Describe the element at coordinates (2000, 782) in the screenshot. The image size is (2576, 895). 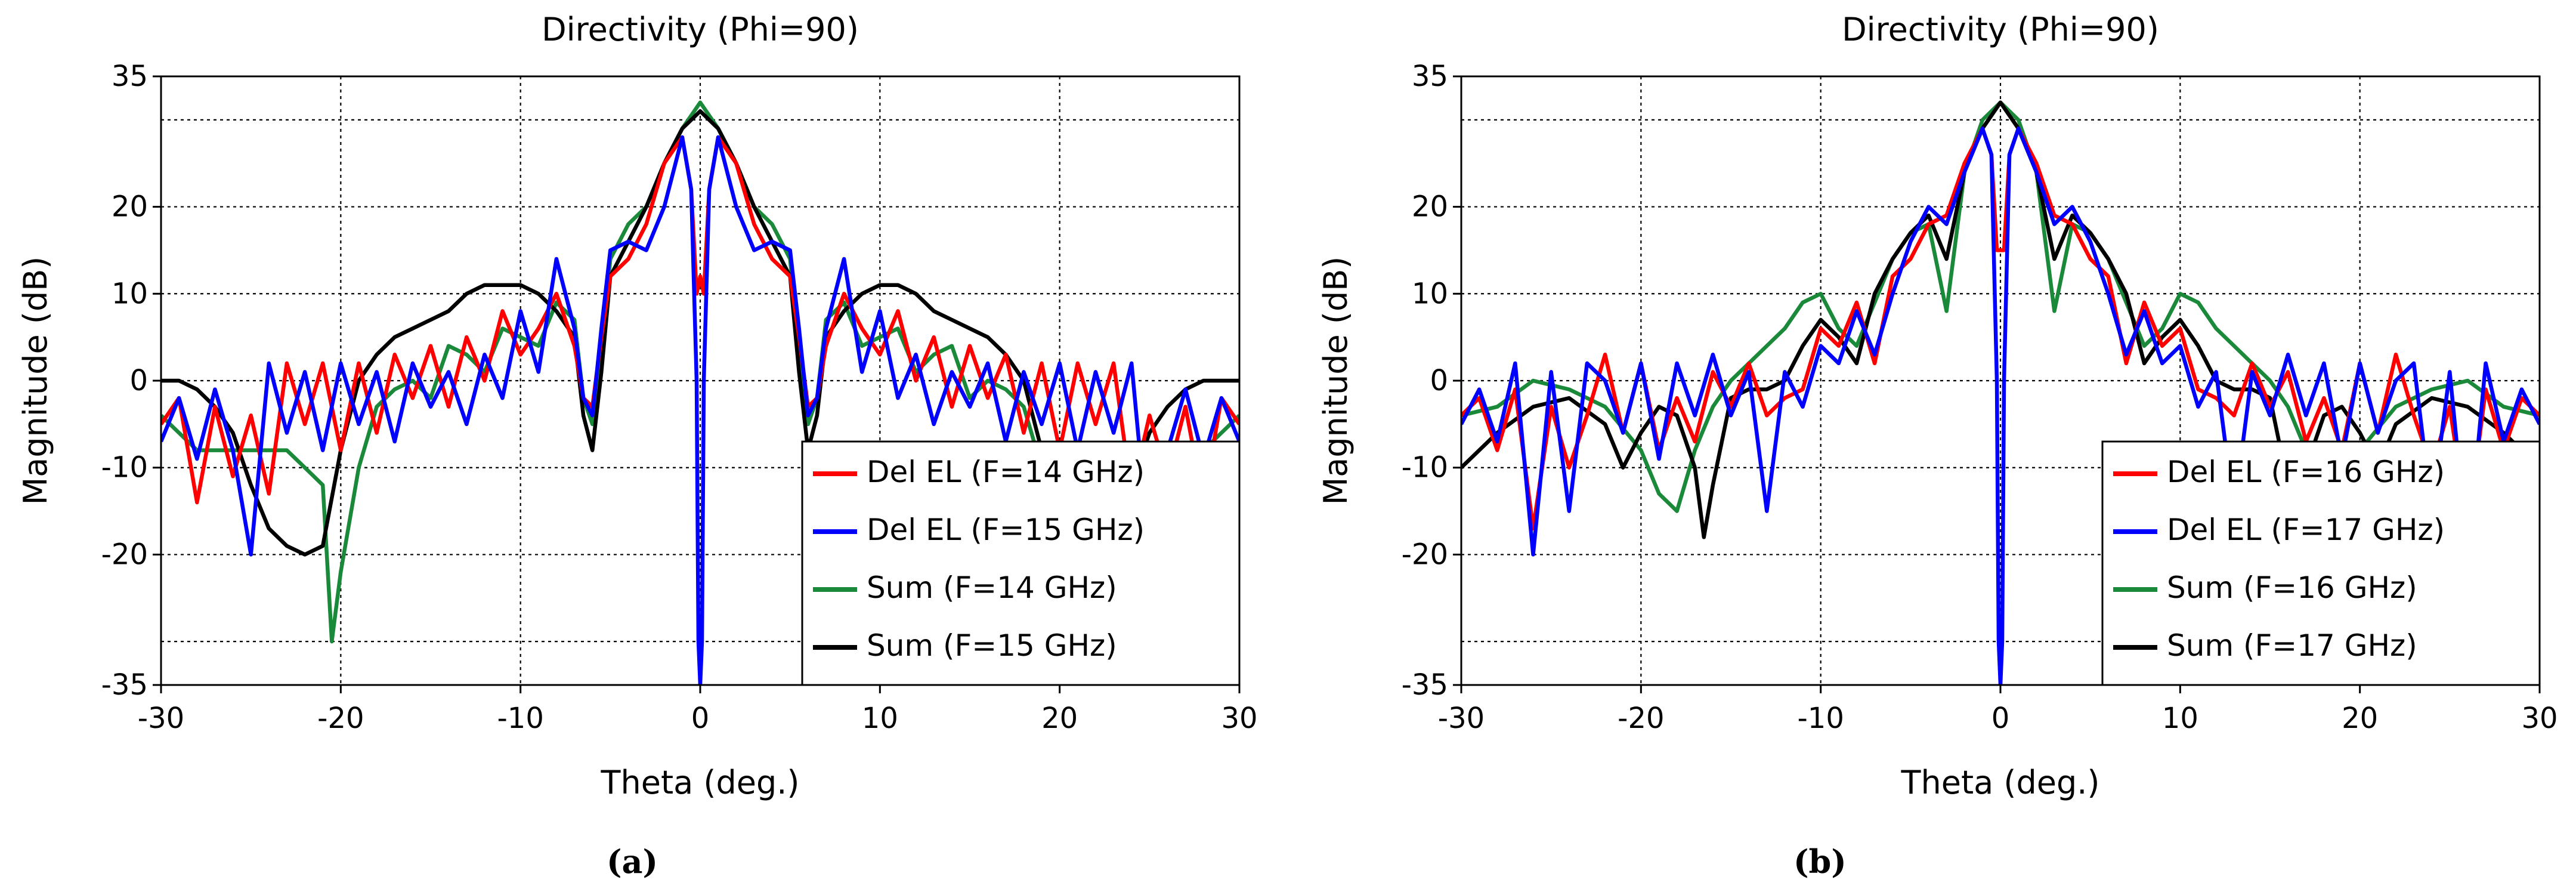
I see `chart-b-xlabel: Theta (deg.)` at that location.